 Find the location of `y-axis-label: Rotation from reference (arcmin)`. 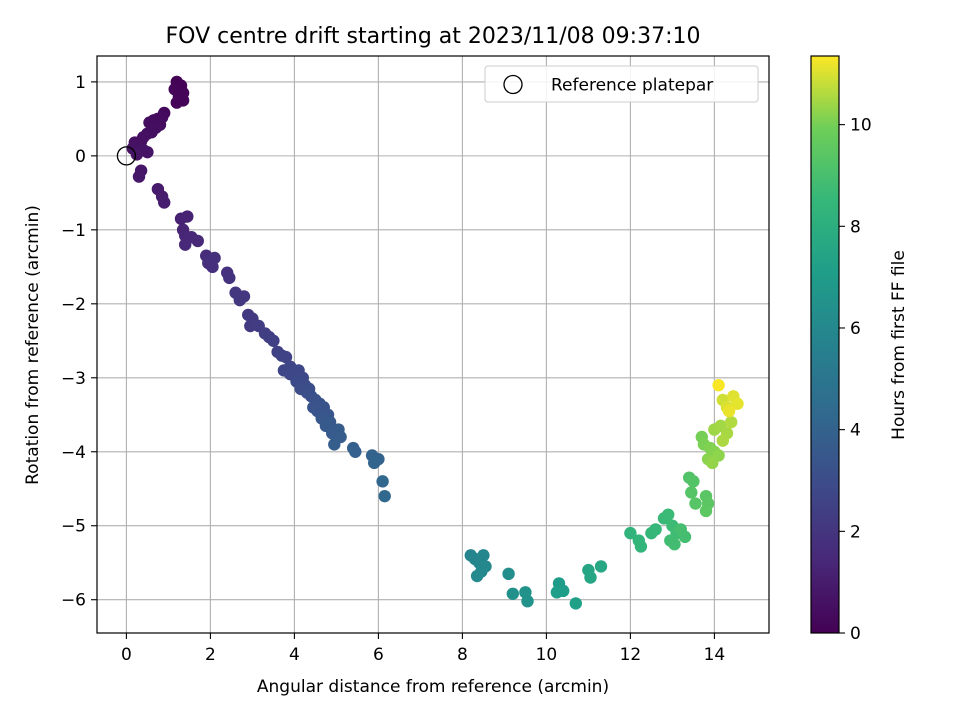

y-axis-label: Rotation from reference (arcmin) is located at coordinates (33, 345).